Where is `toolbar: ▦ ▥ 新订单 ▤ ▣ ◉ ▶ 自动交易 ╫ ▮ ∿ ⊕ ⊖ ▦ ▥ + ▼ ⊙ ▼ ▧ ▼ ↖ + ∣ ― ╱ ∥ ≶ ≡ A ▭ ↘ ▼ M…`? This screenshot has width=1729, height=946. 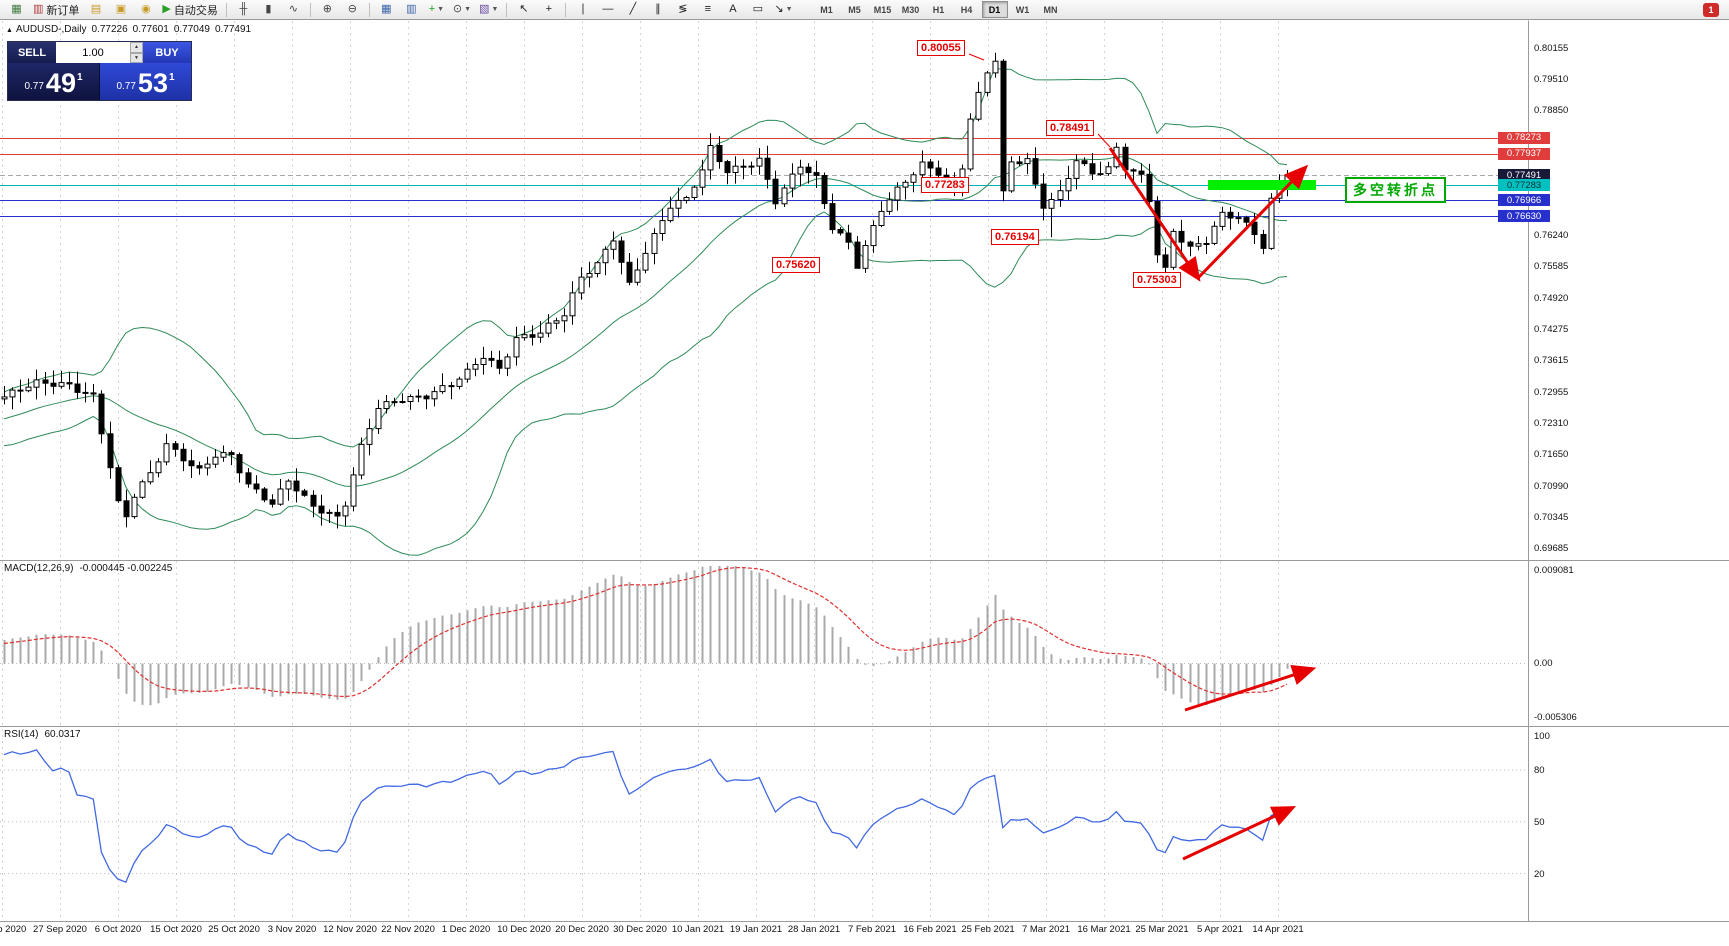
toolbar: ▦ ▥ 新订单 ▤ ▣ ◉ ▶ 自动交易 ╫ ▮ ∿ ⊕ ⊖ ▦ ▥ + ▼ ⊙ ▼ ▧ ▼ ↖ + ∣ ― ╱ ∥ ≶ ≡ A ▭ ↘ ▼ M… is located at coordinates (864, 10).